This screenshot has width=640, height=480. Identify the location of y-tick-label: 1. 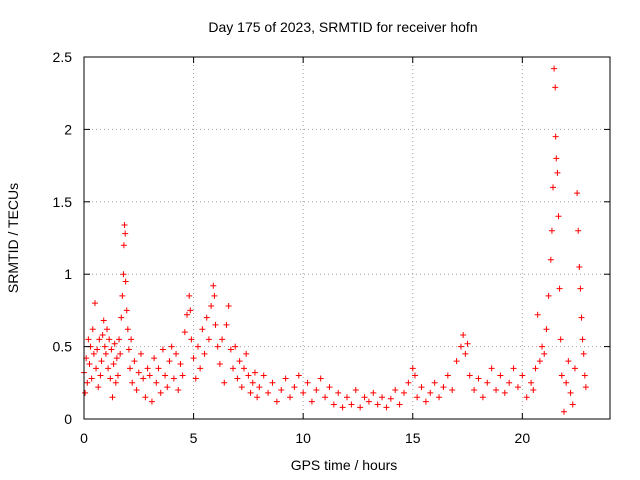
(68, 274).